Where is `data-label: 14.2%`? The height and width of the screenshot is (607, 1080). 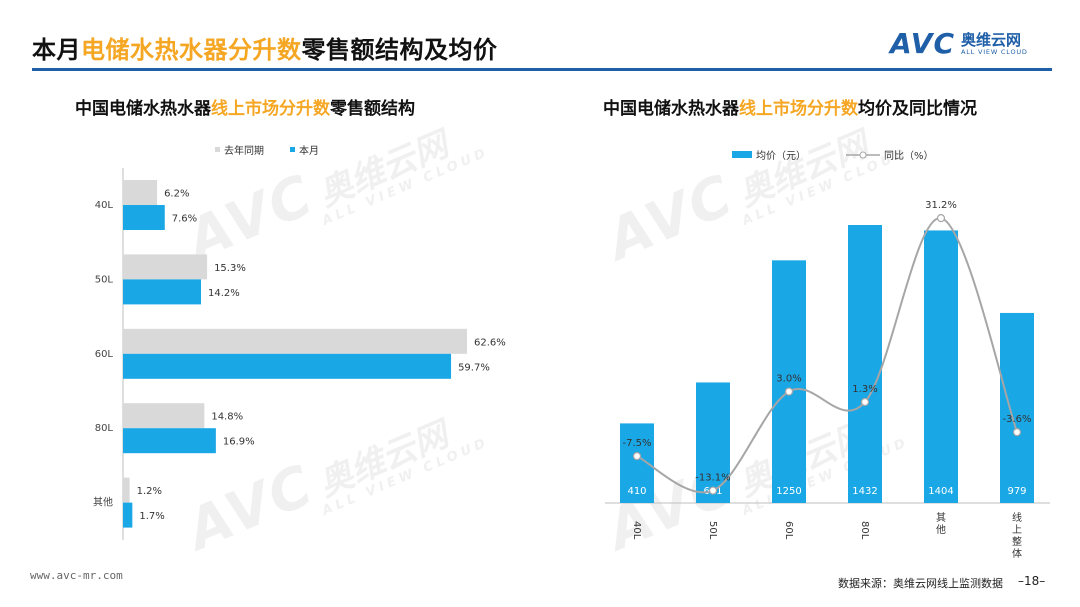 data-label: 14.2% is located at coordinates (224, 293).